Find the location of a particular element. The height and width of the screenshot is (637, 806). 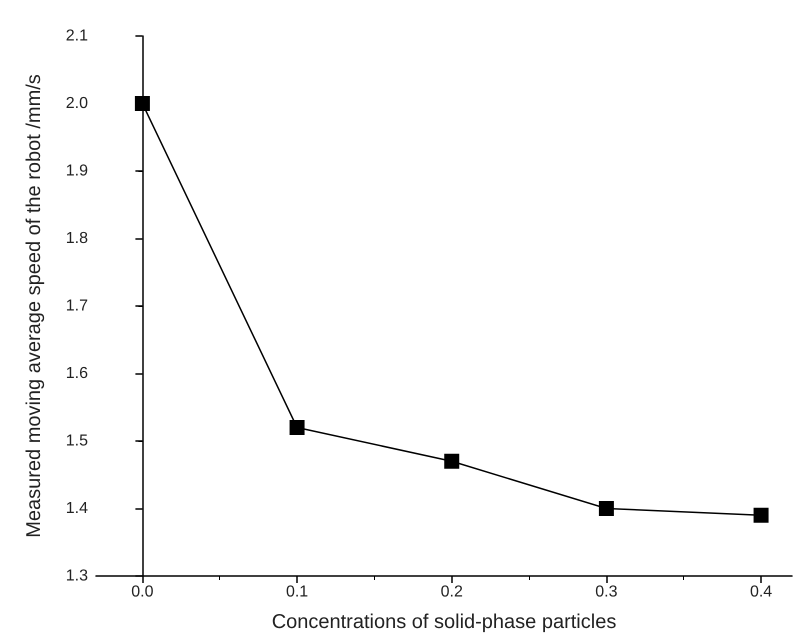

x-tick-label: 0.0 is located at coordinates (142, 592).